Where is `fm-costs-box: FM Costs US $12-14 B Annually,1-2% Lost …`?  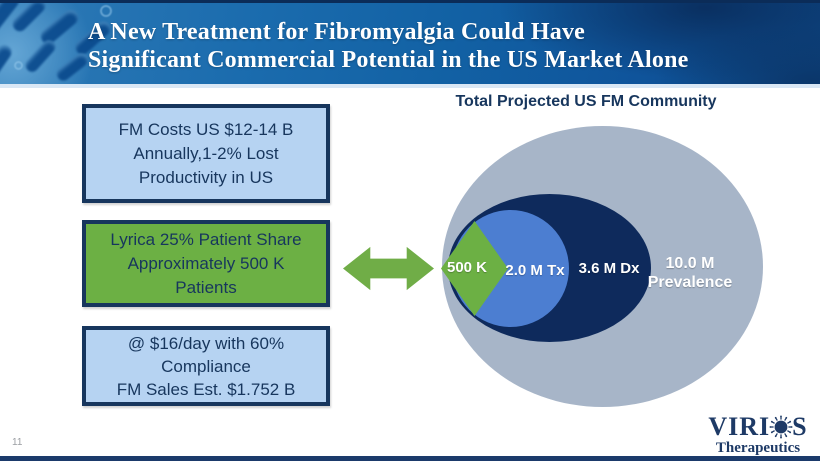 fm-costs-box: FM Costs US $12-14 B Annually,1-2% Lost … is located at coordinates (206, 153).